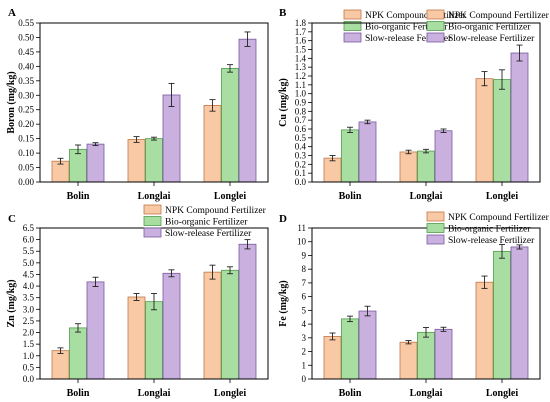  I want to click on y-tick-label: 1.5, so click(301, 50).